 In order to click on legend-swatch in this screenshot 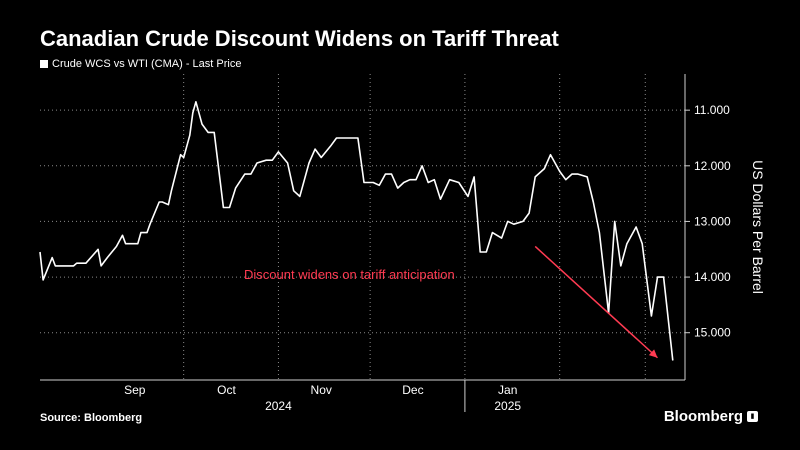, I will do `click(44, 64)`.